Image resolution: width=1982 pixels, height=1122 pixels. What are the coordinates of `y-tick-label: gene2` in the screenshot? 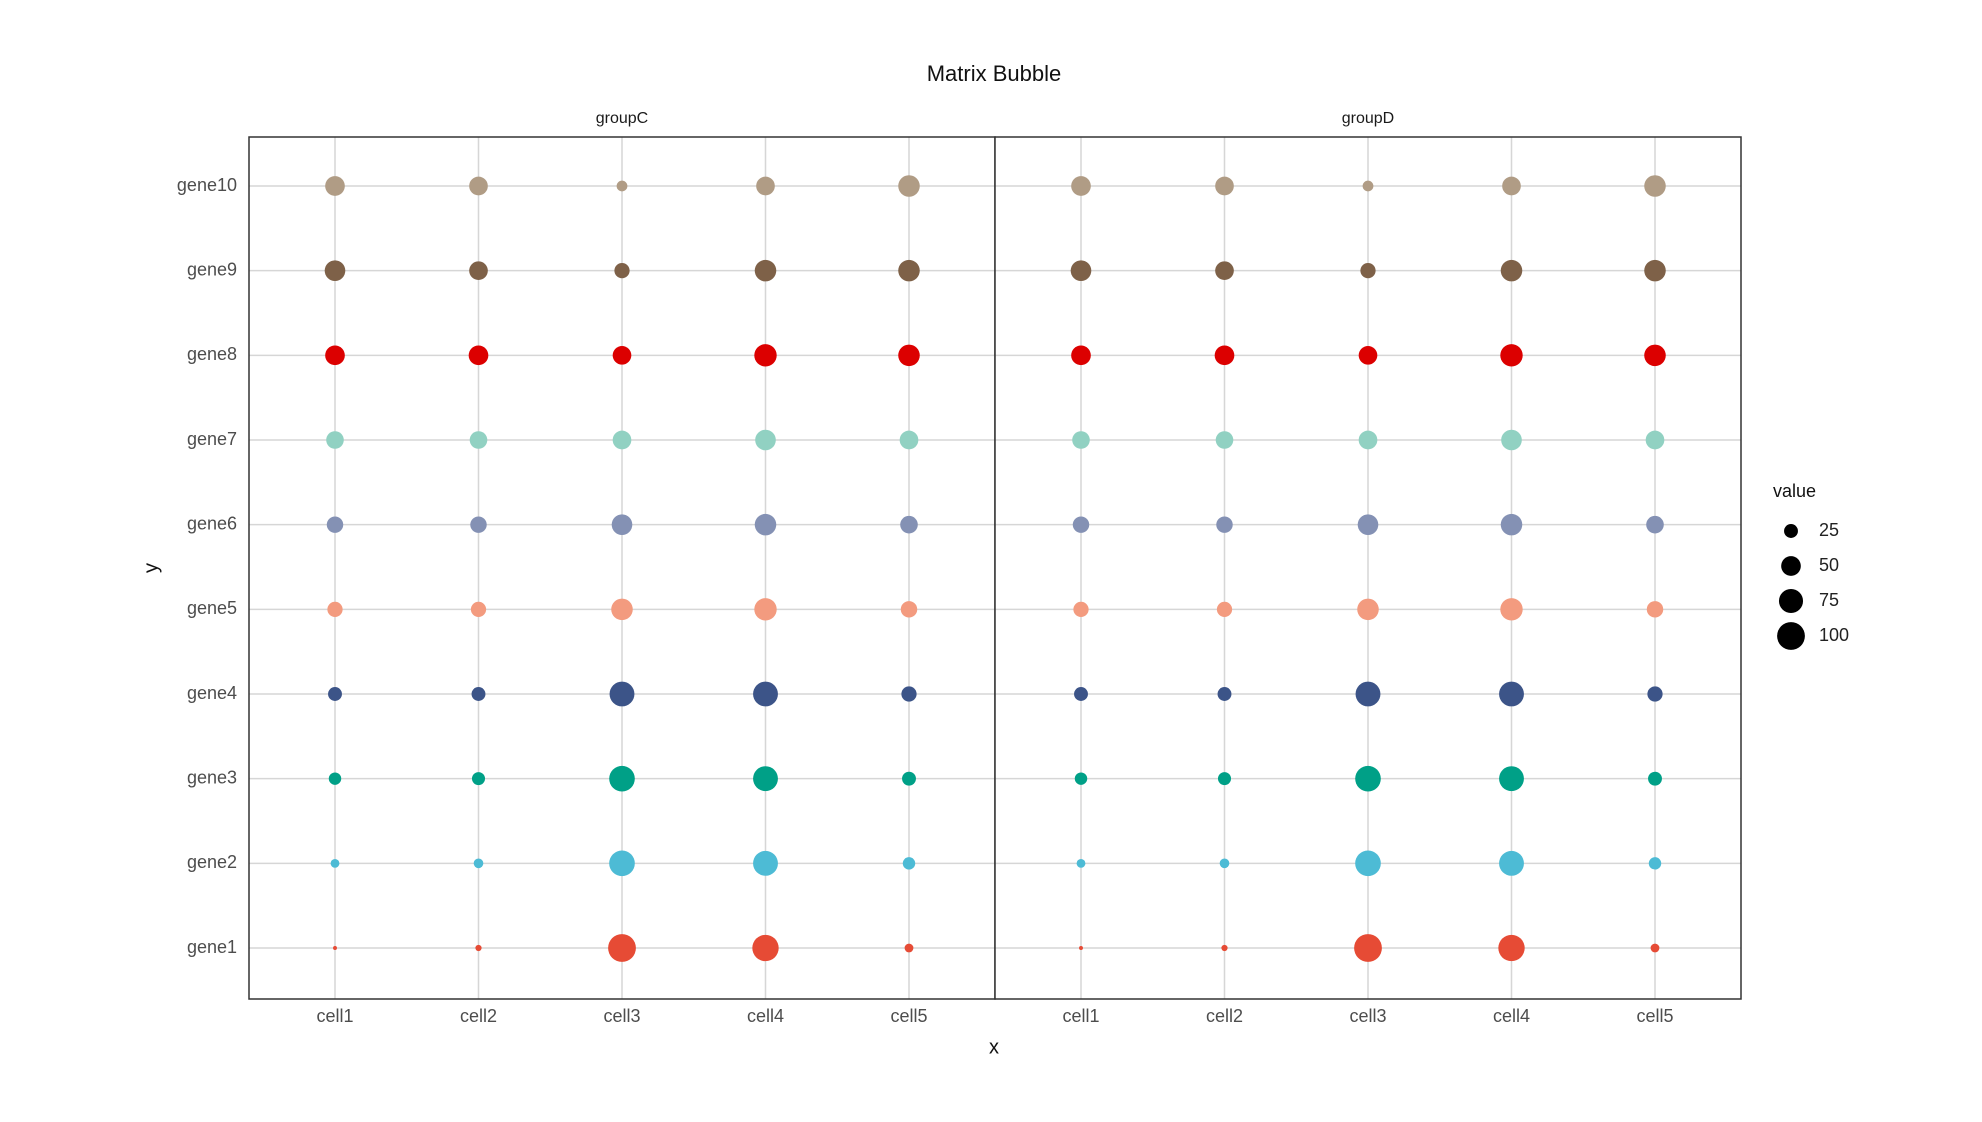 It's located at (212, 862).